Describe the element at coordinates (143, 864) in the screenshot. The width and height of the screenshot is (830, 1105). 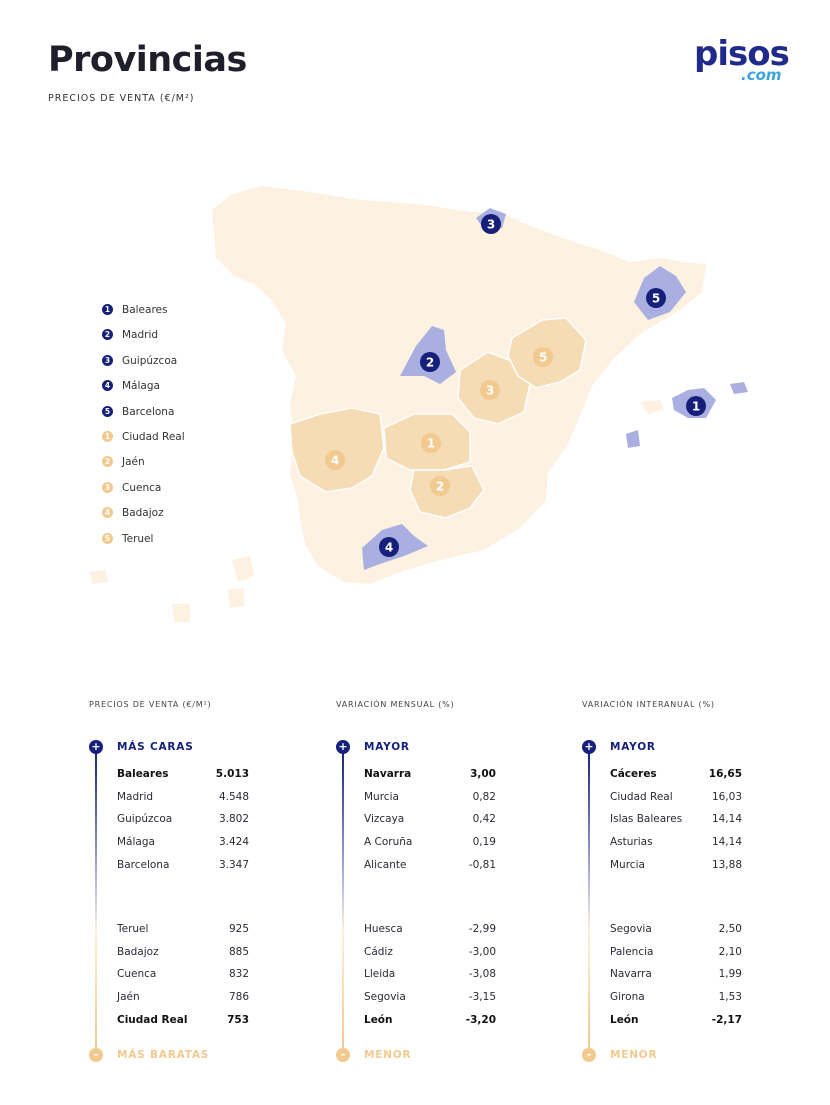
I see `province-name: Barcelona` at that location.